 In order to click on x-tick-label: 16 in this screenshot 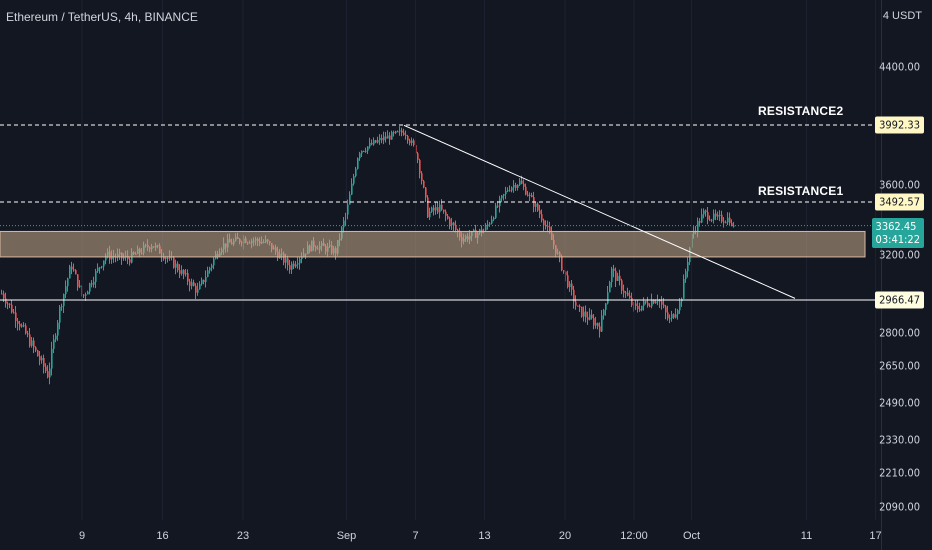, I will do `click(162, 536)`.